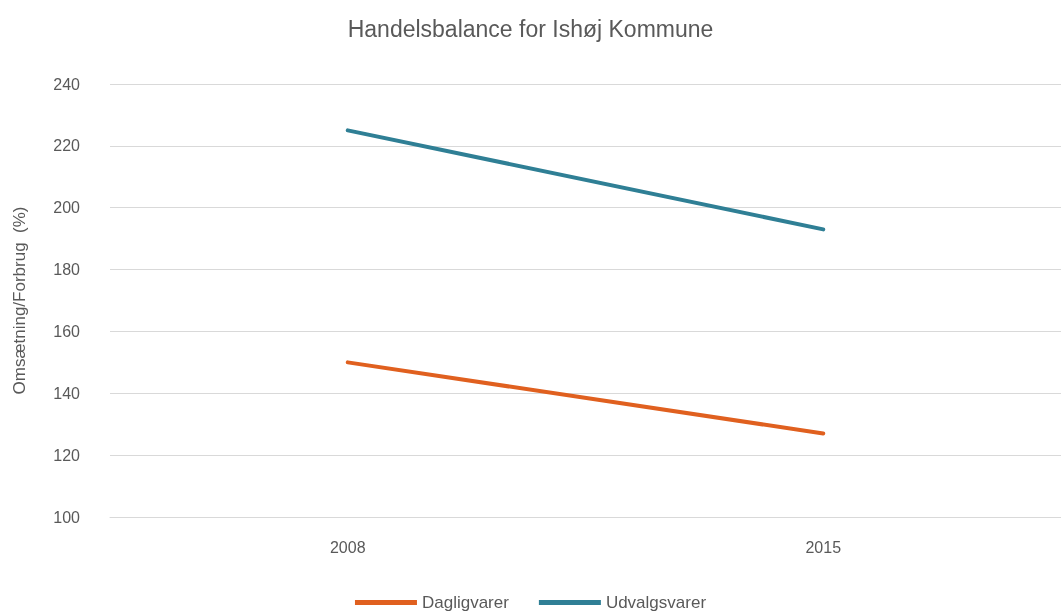 This screenshot has height=616, width=1061. What do you see at coordinates (67, 146) in the screenshot?
I see `y-tick-label: 220` at bounding box center [67, 146].